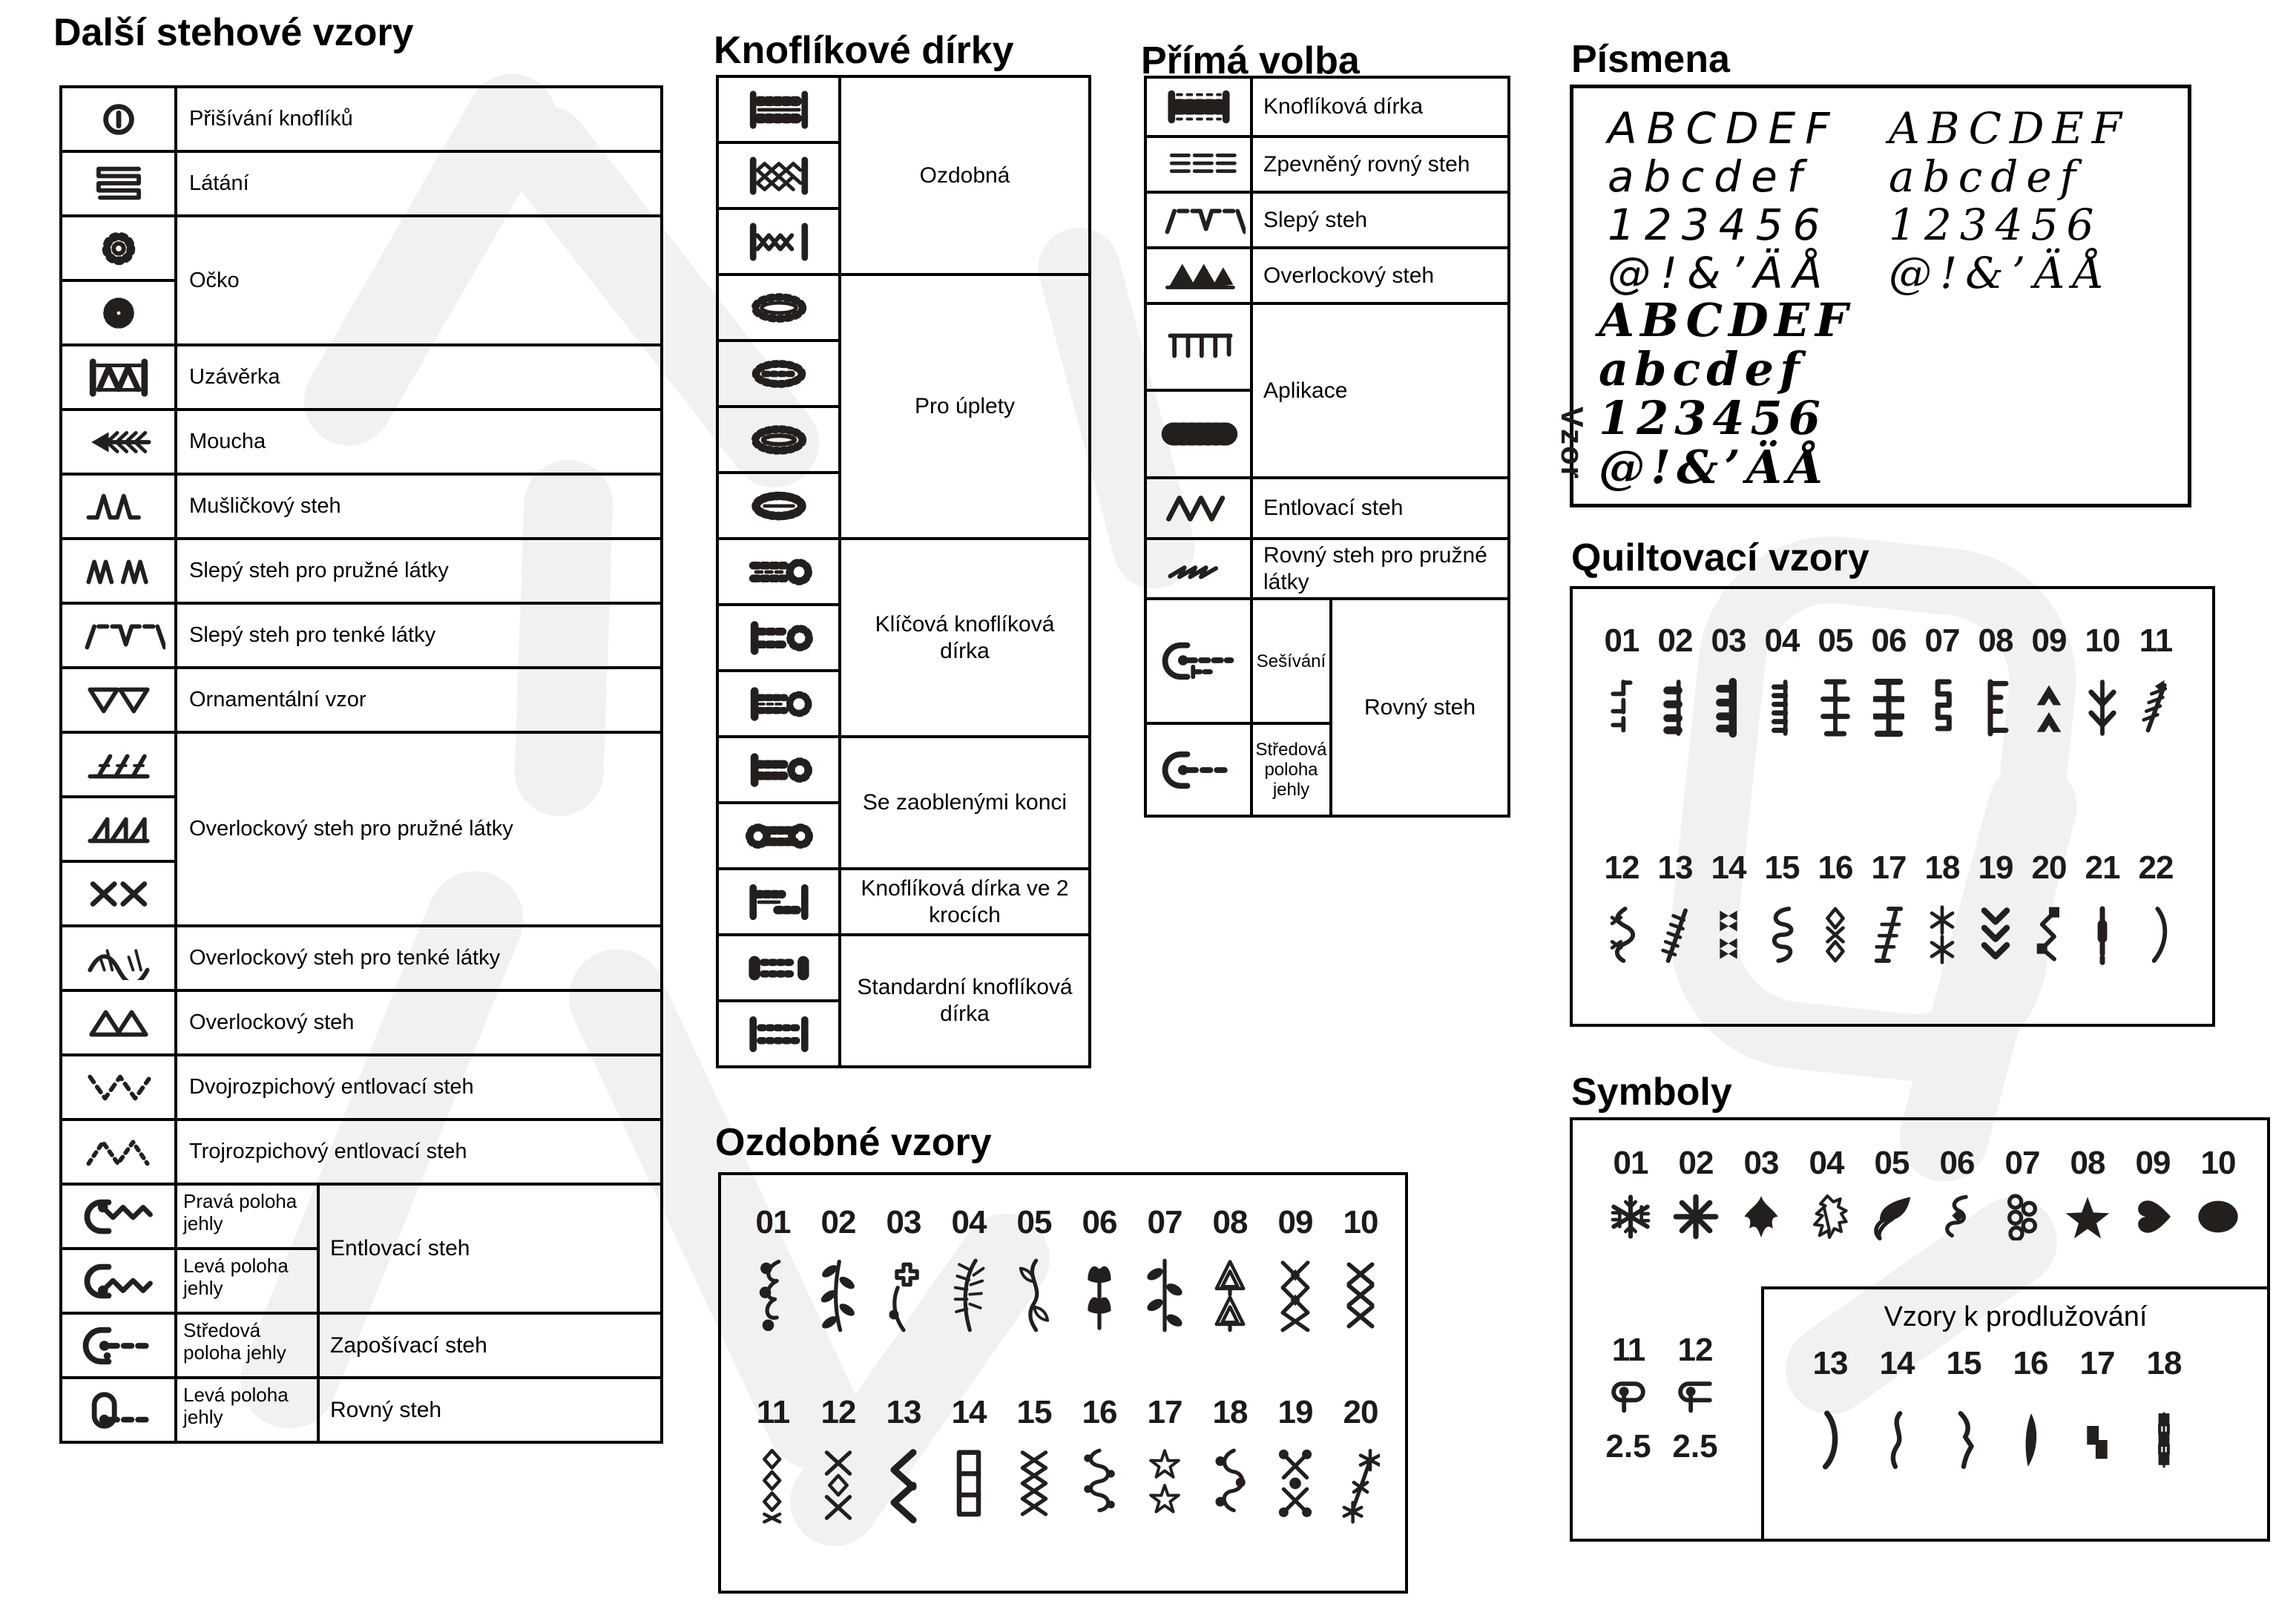  I want to click on pattern-number: 09, so click(2153, 1163).